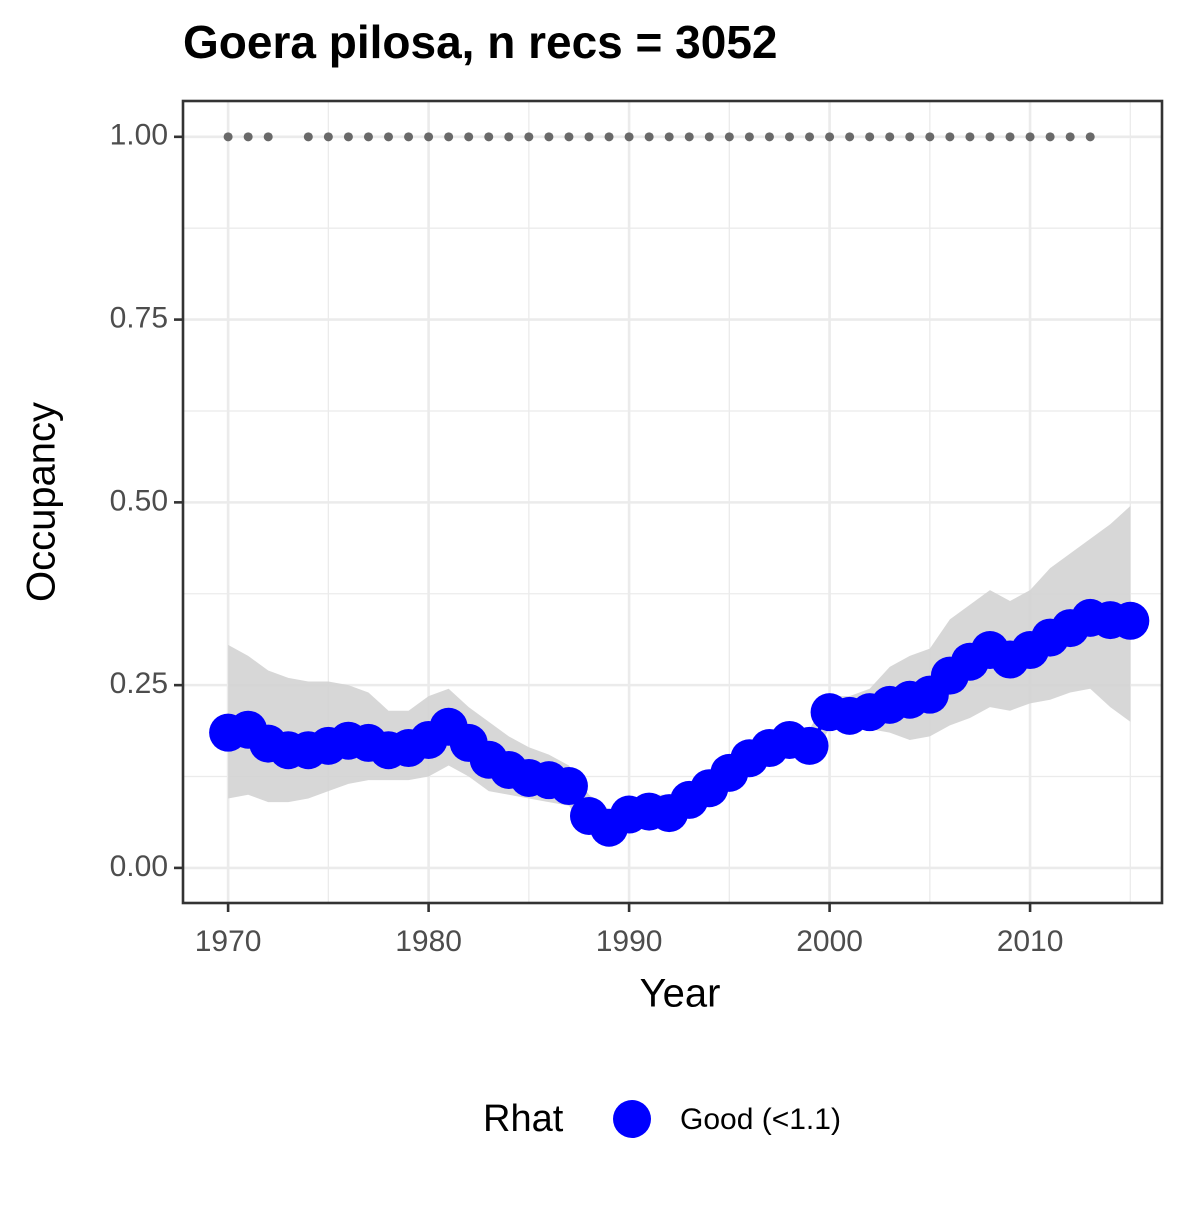 This screenshot has height=1205, width=1200. I want to click on x-tick-label: 2000, so click(829, 941).